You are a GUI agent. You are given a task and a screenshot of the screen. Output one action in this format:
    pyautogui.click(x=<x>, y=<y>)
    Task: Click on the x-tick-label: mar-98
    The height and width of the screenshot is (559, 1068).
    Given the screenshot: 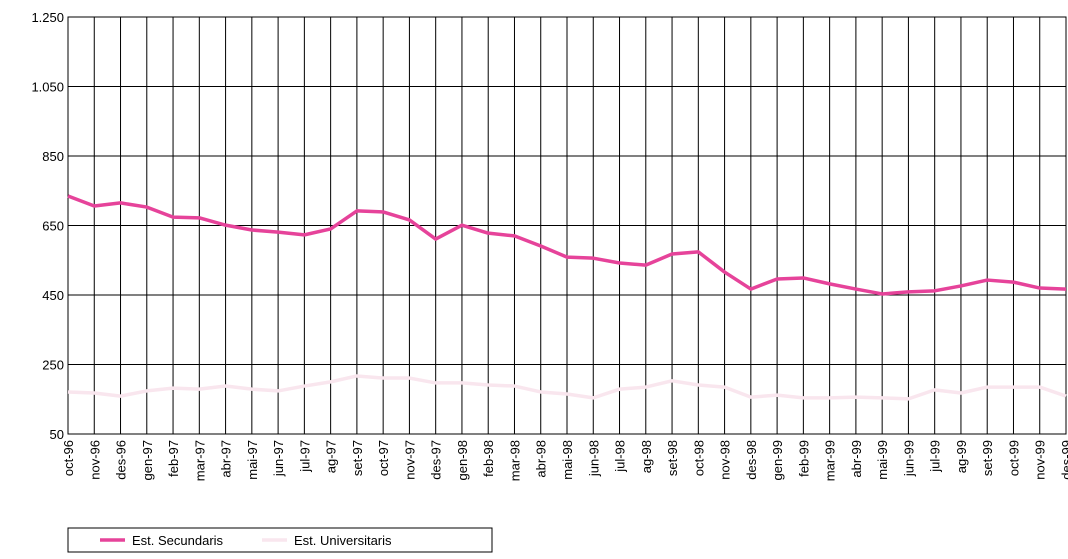 What is the action you would take?
    pyautogui.click(x=514, y=460)
    